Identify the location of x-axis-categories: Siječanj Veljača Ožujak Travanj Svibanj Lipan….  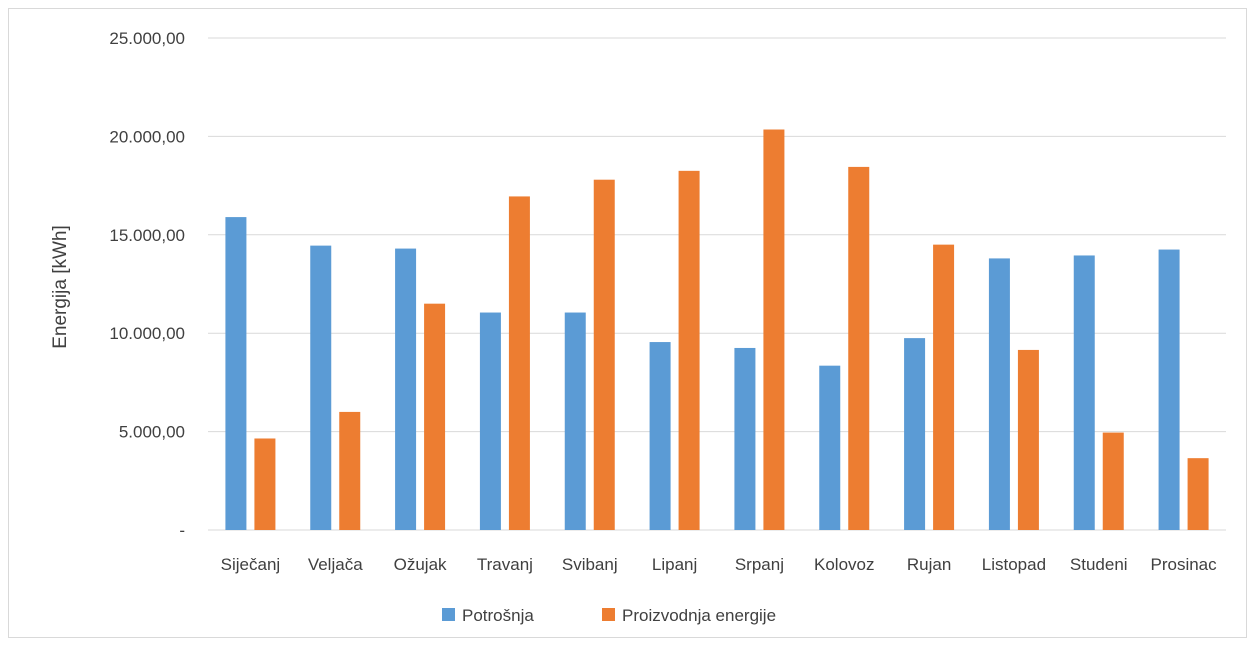
(719, 564).